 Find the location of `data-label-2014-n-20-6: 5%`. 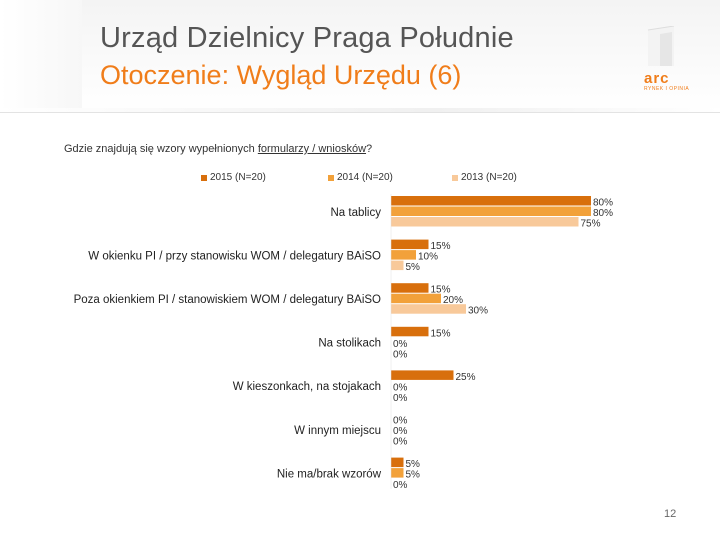

data-label-2014-n-20-6: 5% is located at coordinates (413, 475).